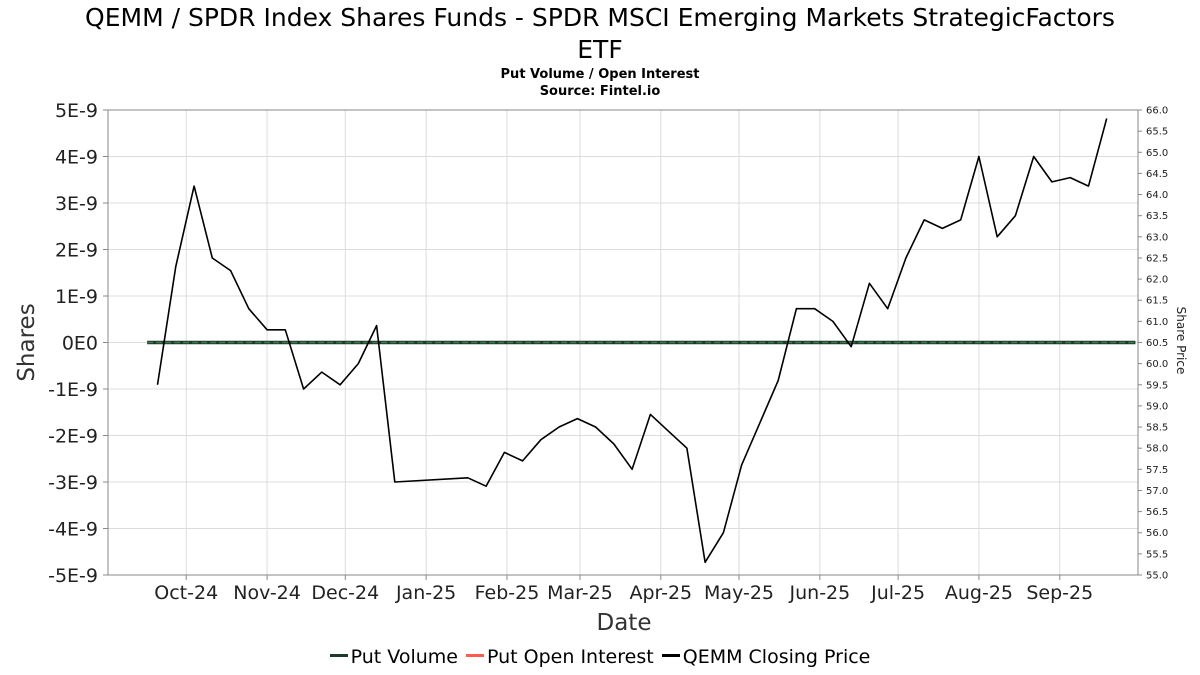 This screenshot has height=675, width=1200. What do you see at coordinates (1157, 132) in the screenshot?
I see `y2-tick-label: 65.5` at bounding box center [1157, 132].